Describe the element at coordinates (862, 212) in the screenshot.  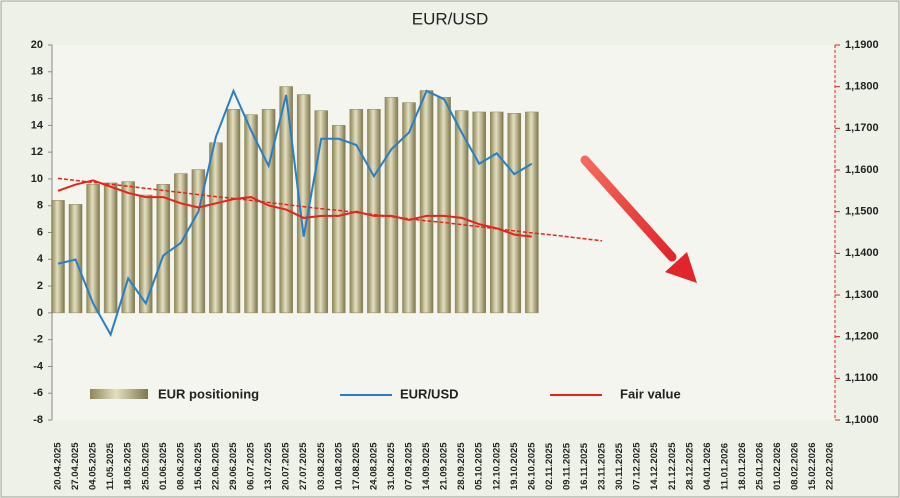
I see `y2-tick-label: 1,1500` at that location.